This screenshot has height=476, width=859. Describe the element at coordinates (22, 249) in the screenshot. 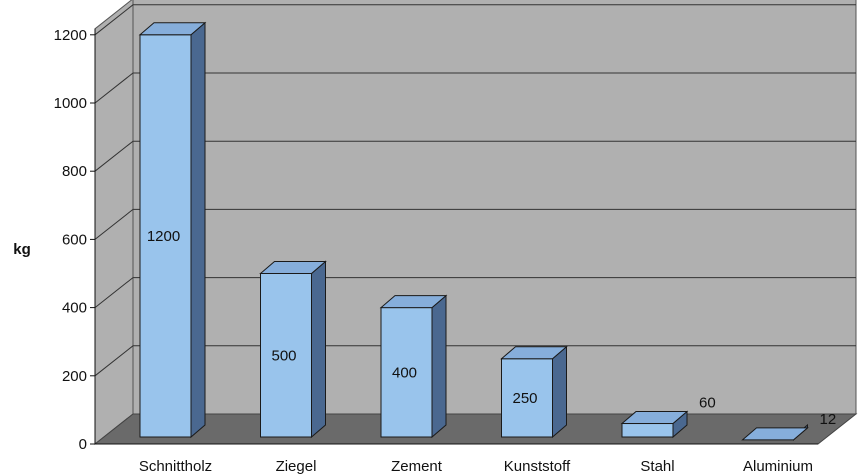

I see `y-axis-label: kg` at that location.